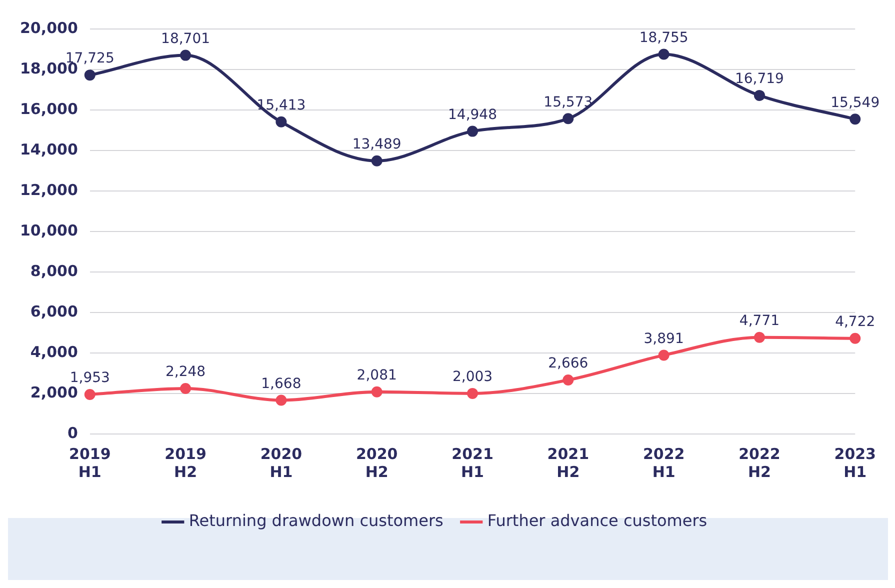  What do you see at coordinates (49, 149) in the screenshot?
I see `y-tick-label: 14,000` at bounding box center [49, 149].